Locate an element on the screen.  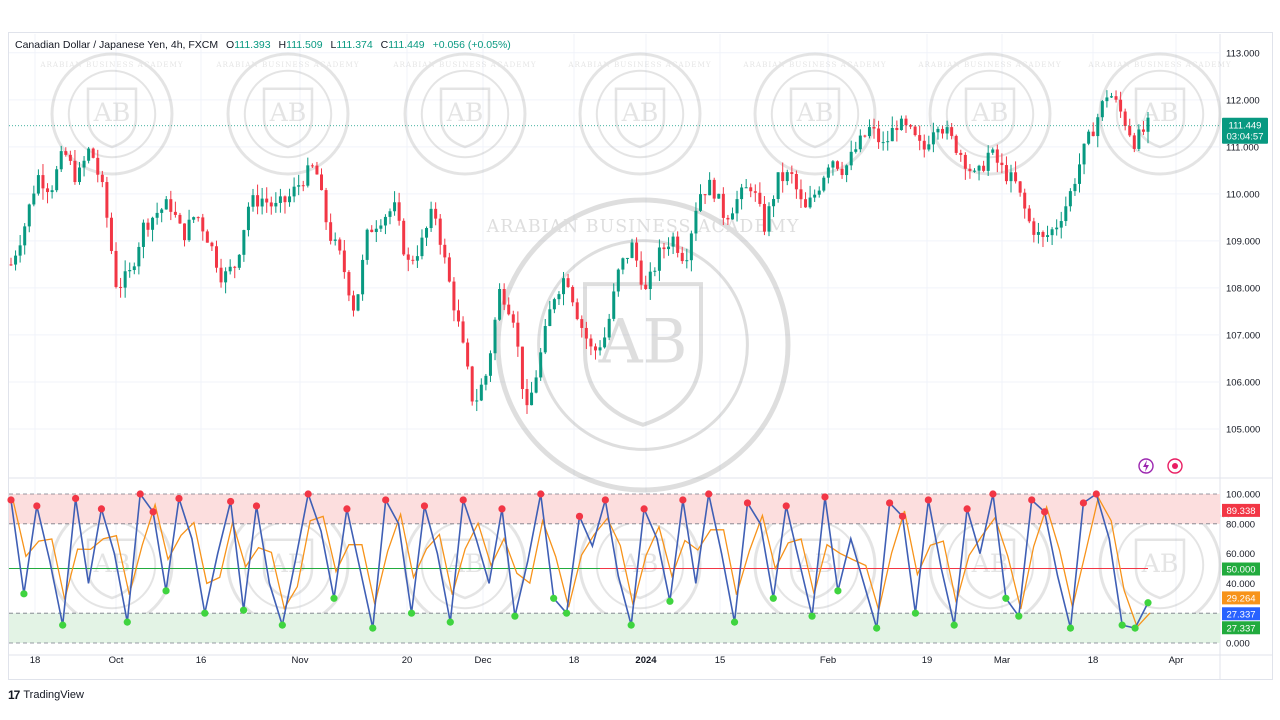
time-tick-label: 18 is located at coordinates (574, 660).